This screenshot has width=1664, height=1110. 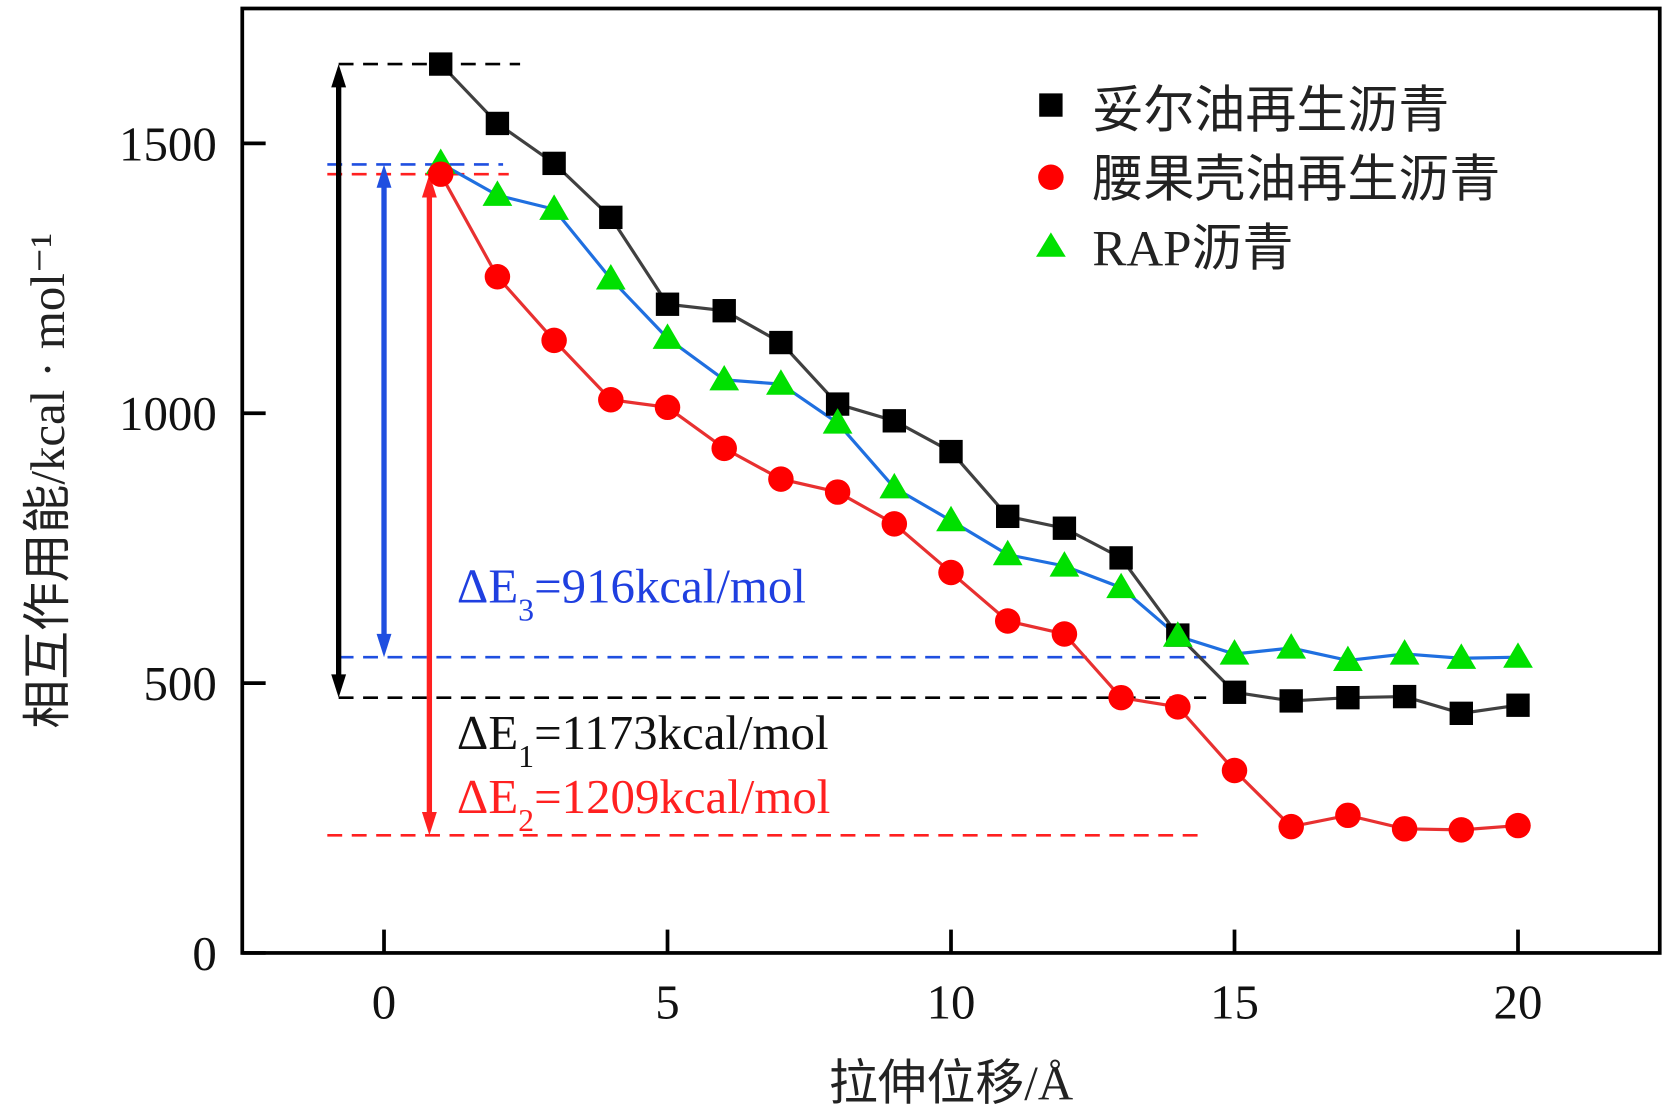 What do you see at coordinates (631, 593) in the screenshot?
I see `annotation-delta-e3: ΔE3=916kcal/mol` at bounding box center [631, 593].